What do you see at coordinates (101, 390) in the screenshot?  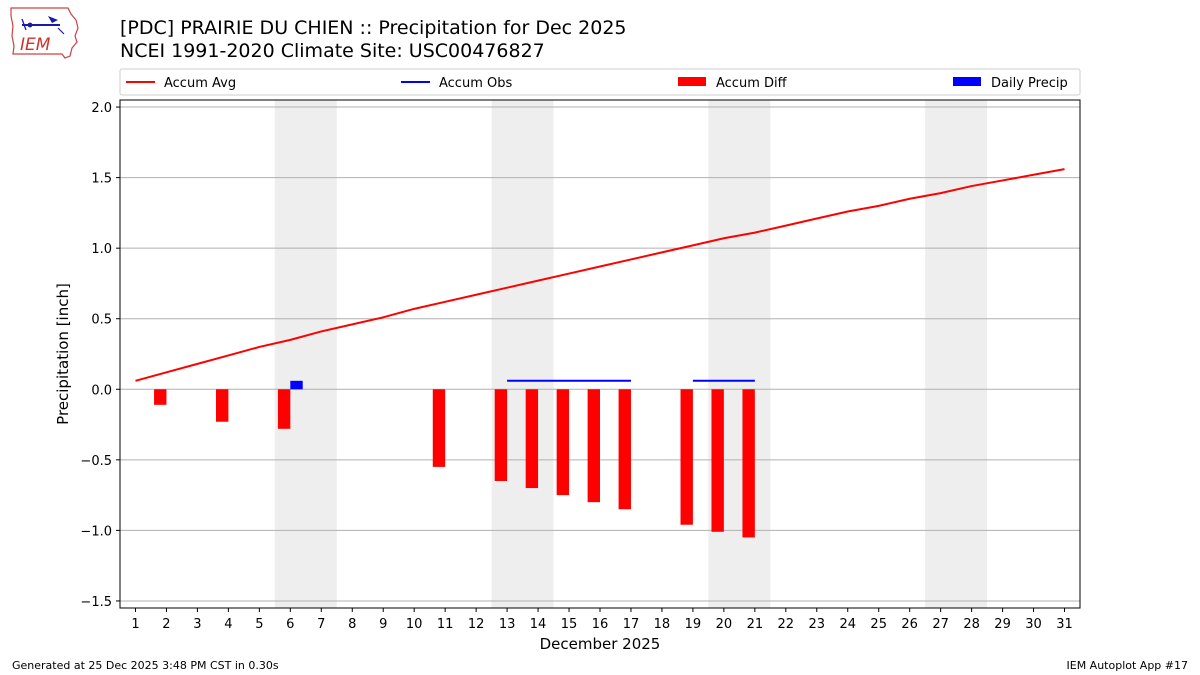 I see `y-tick-label: 0.0` at bounding box center [101, 390].